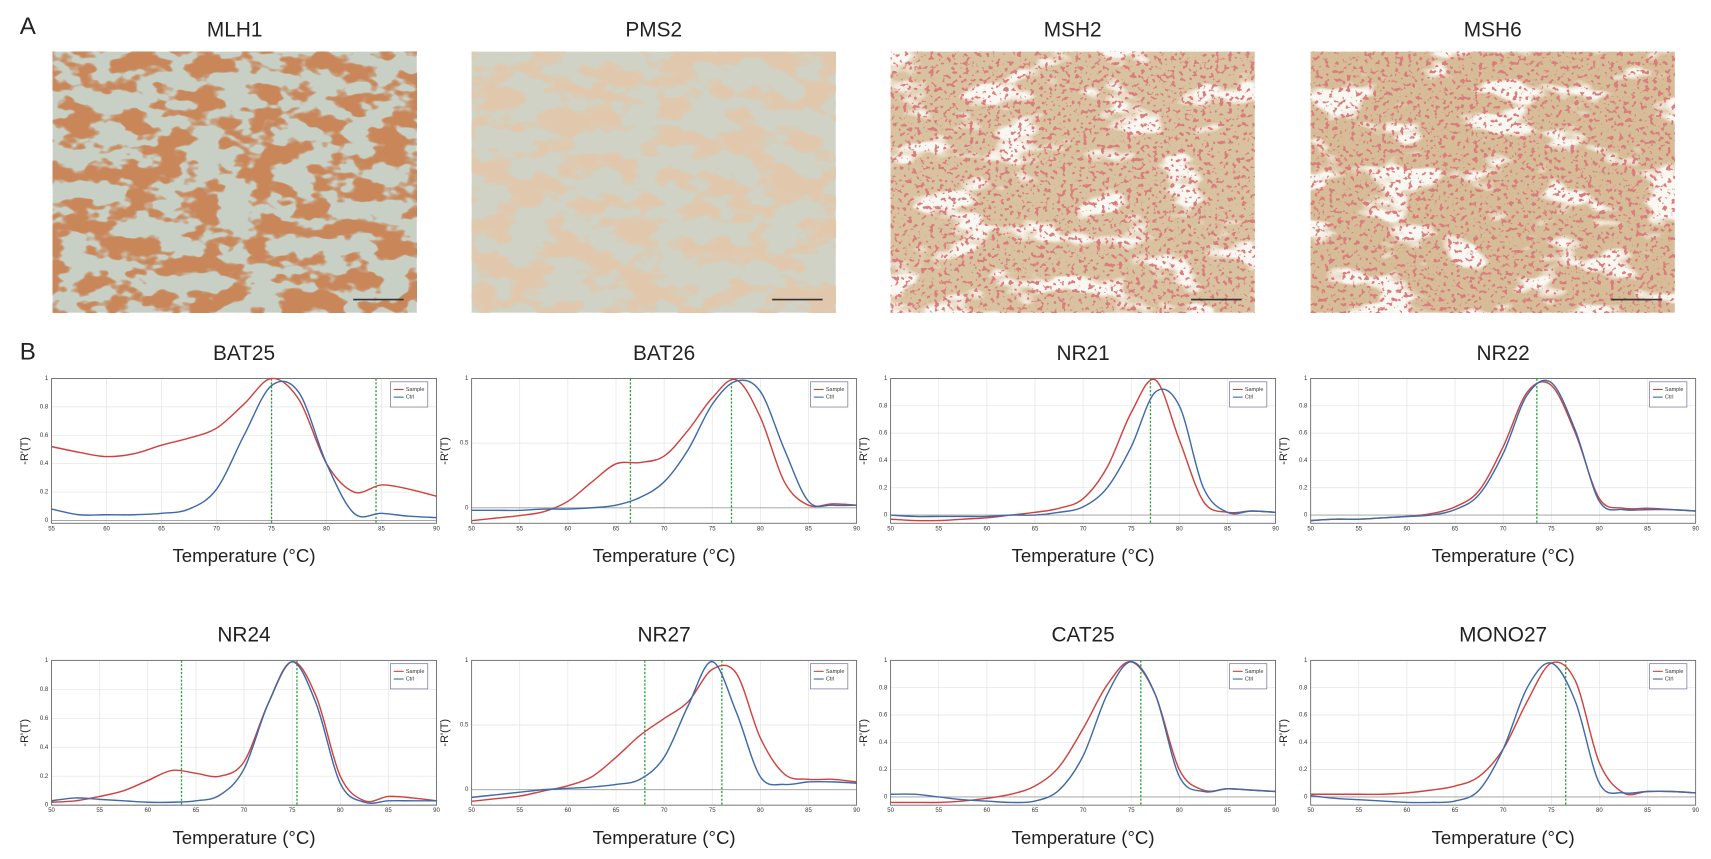  Describe the element at coordinates (464, 726) in the screenshot. I see `y-tick-label: 0.5` at that location.